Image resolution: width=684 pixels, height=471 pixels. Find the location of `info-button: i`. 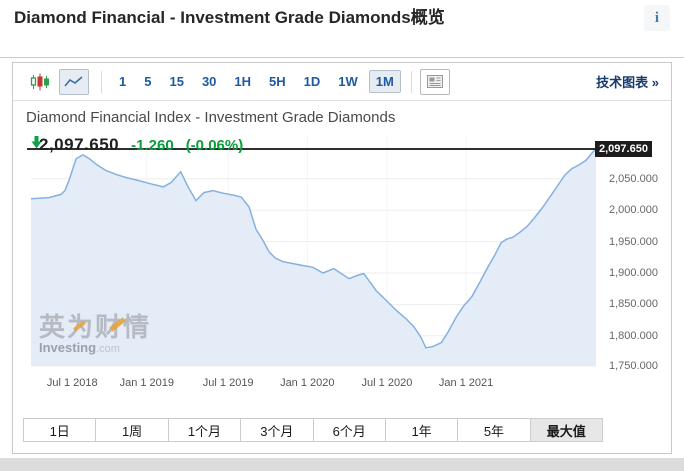

info-button: i is located at coordinates (657, 18).